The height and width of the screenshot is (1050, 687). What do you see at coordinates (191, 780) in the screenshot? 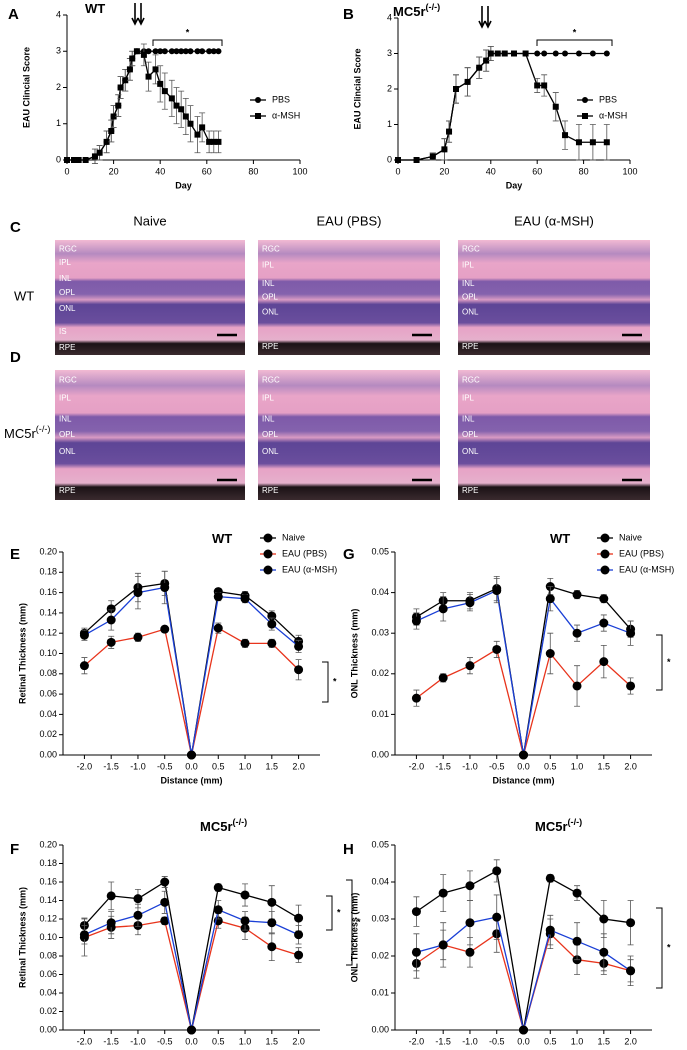
I see `x-axis-label: Distance (mm)` at bounding box center [191, 780].